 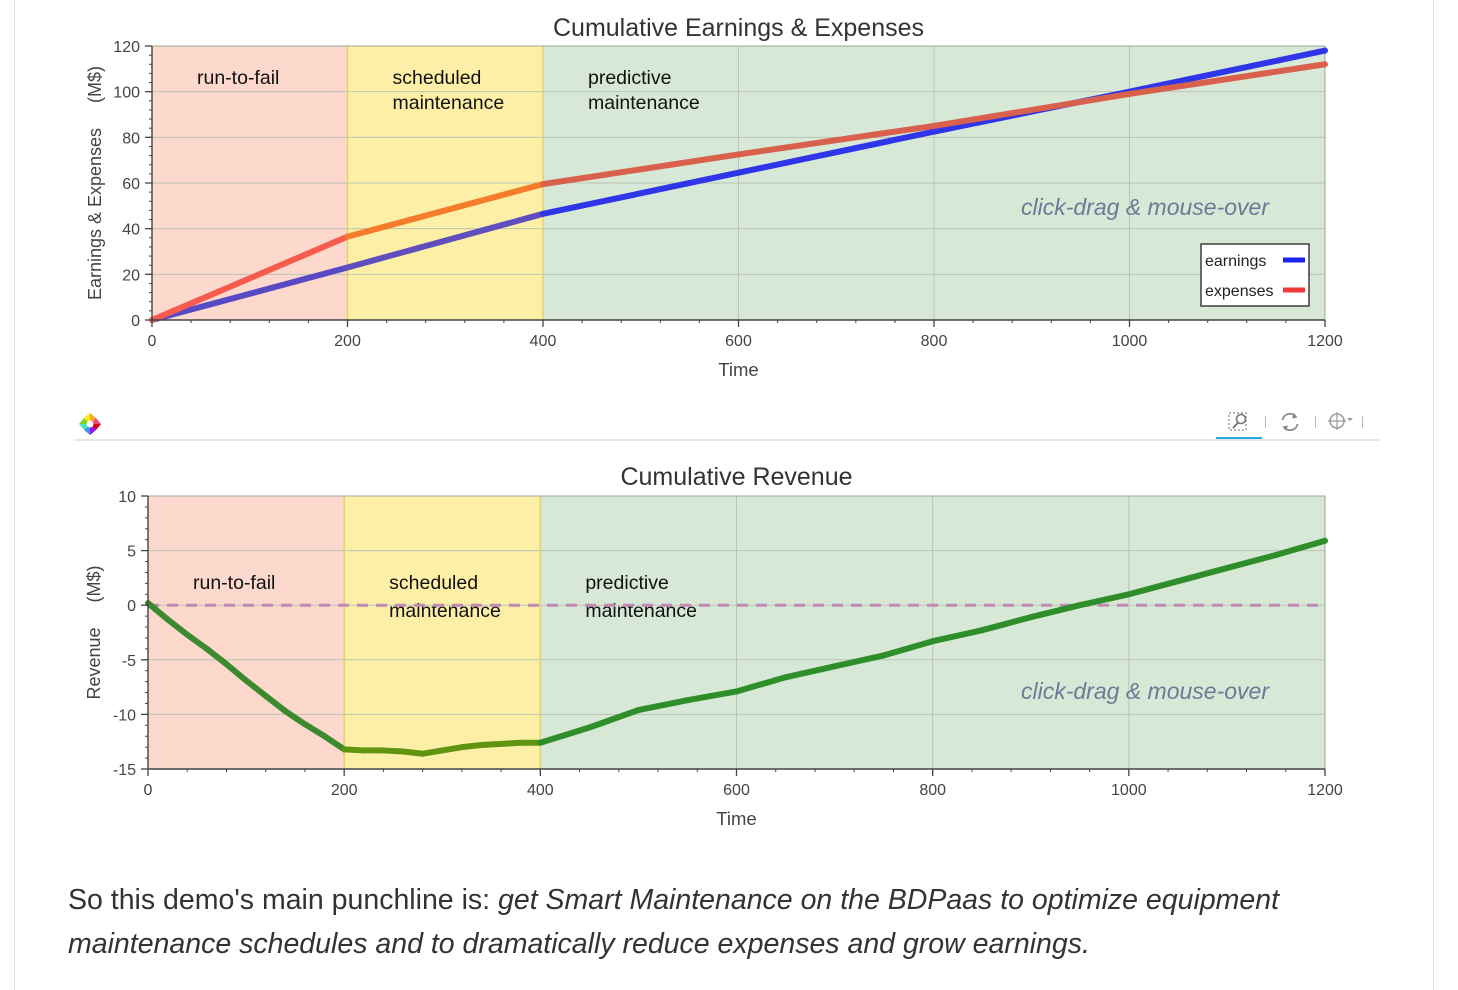 What do you see at coordinates (124, 715) in the screenshot?
I see `y-tick-label: -10` at bounding box center [124, 715].